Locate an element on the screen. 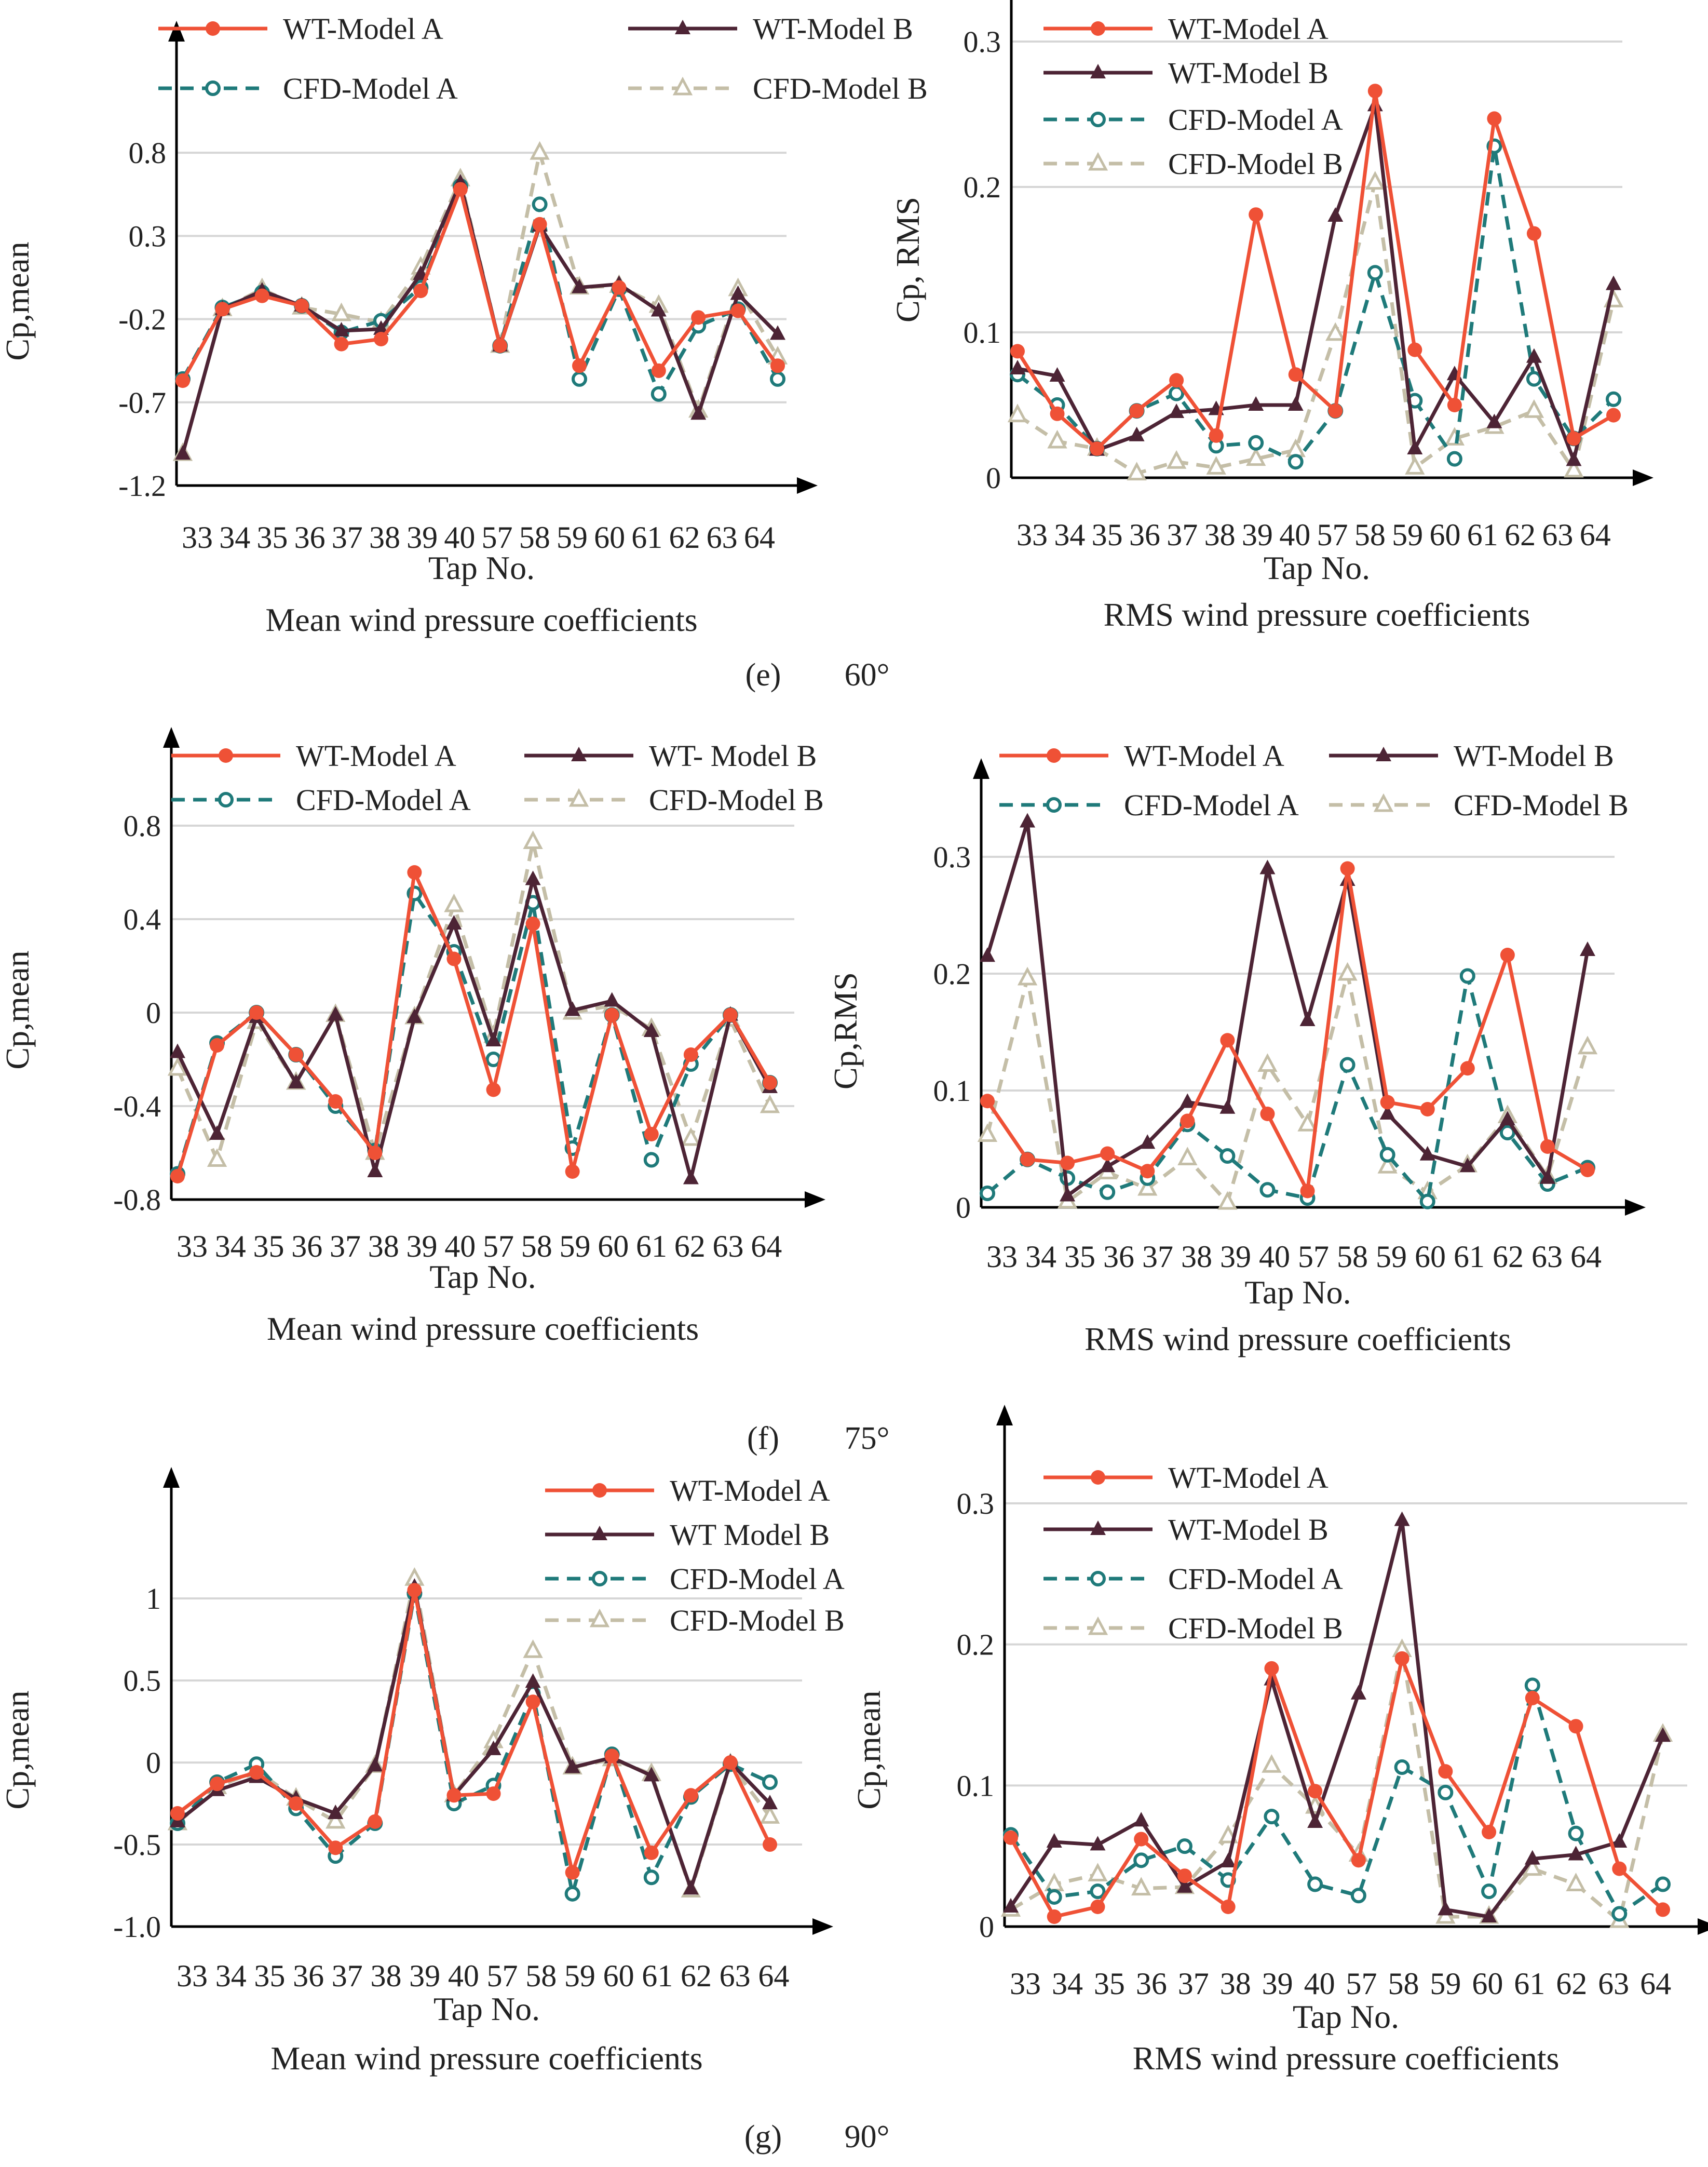 This screenshot has width=1708, height=2167. x-tick-label: 39 is located at coordinates (422, 537).